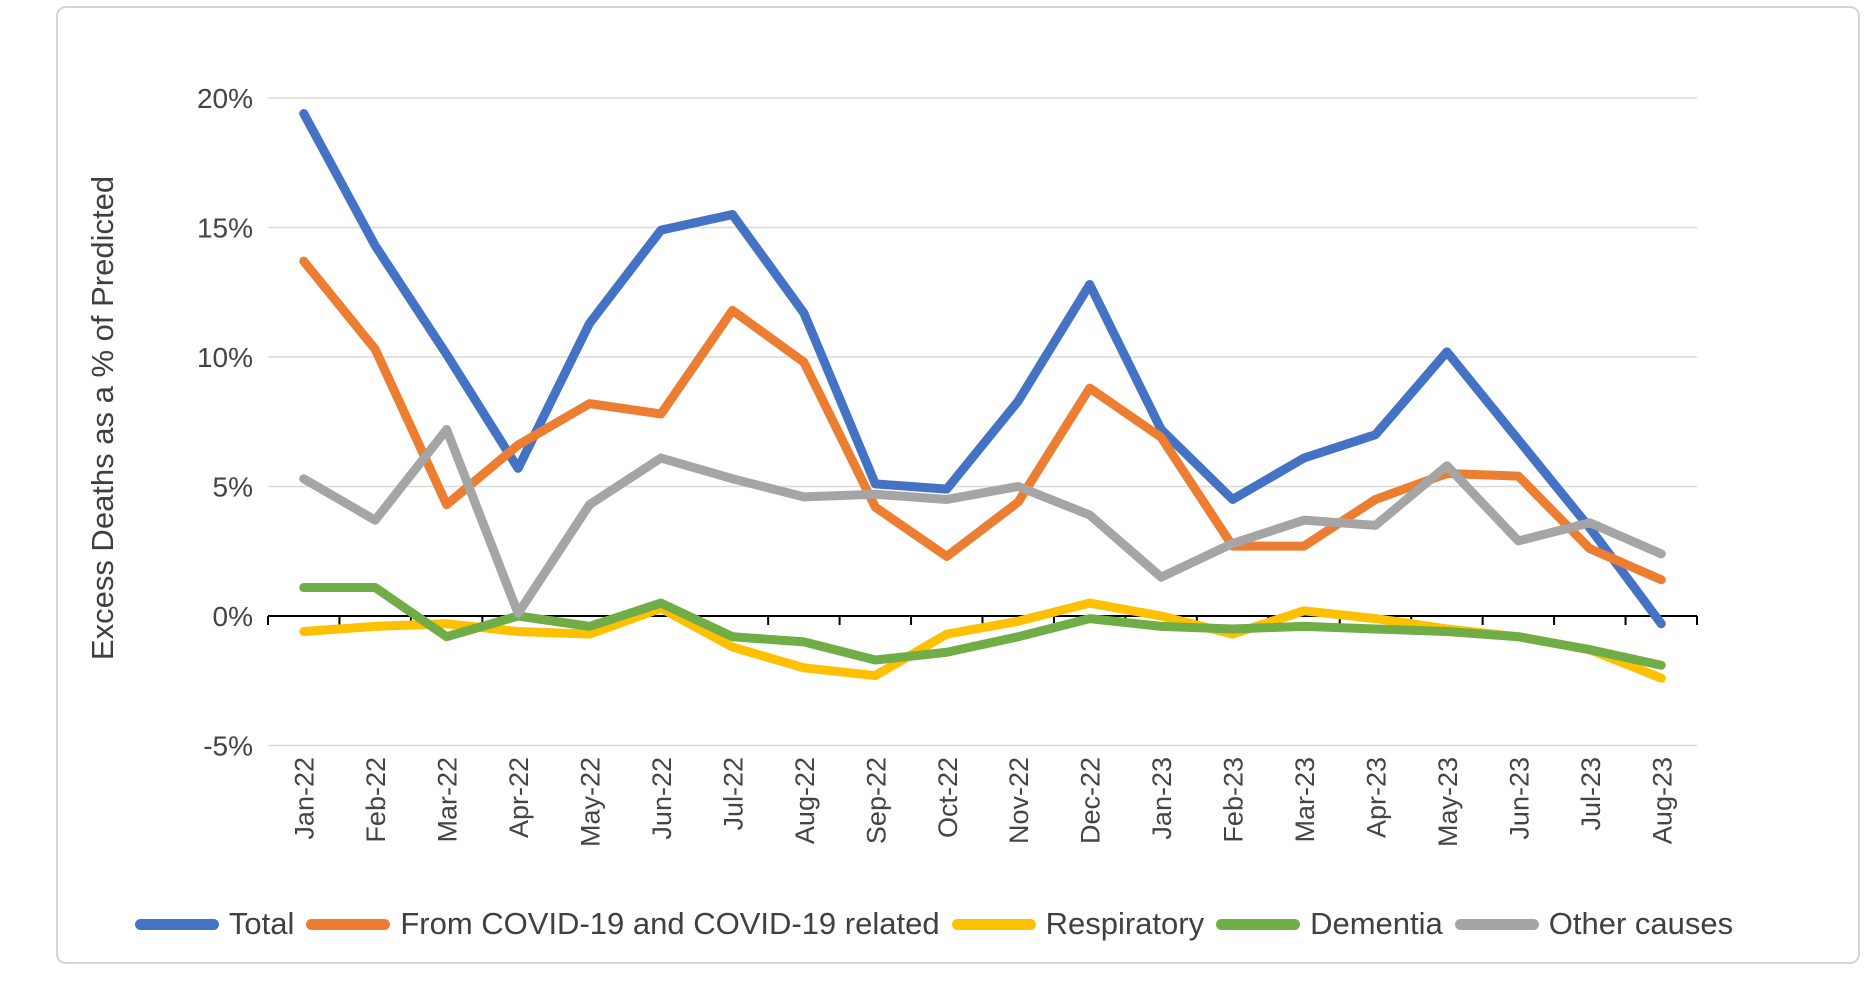 This screenshot has height=998, width=1868. Describe the element at coordinates (1662, 800) in the screenshot. I see `x-tick-label: Aug-23` at that location.